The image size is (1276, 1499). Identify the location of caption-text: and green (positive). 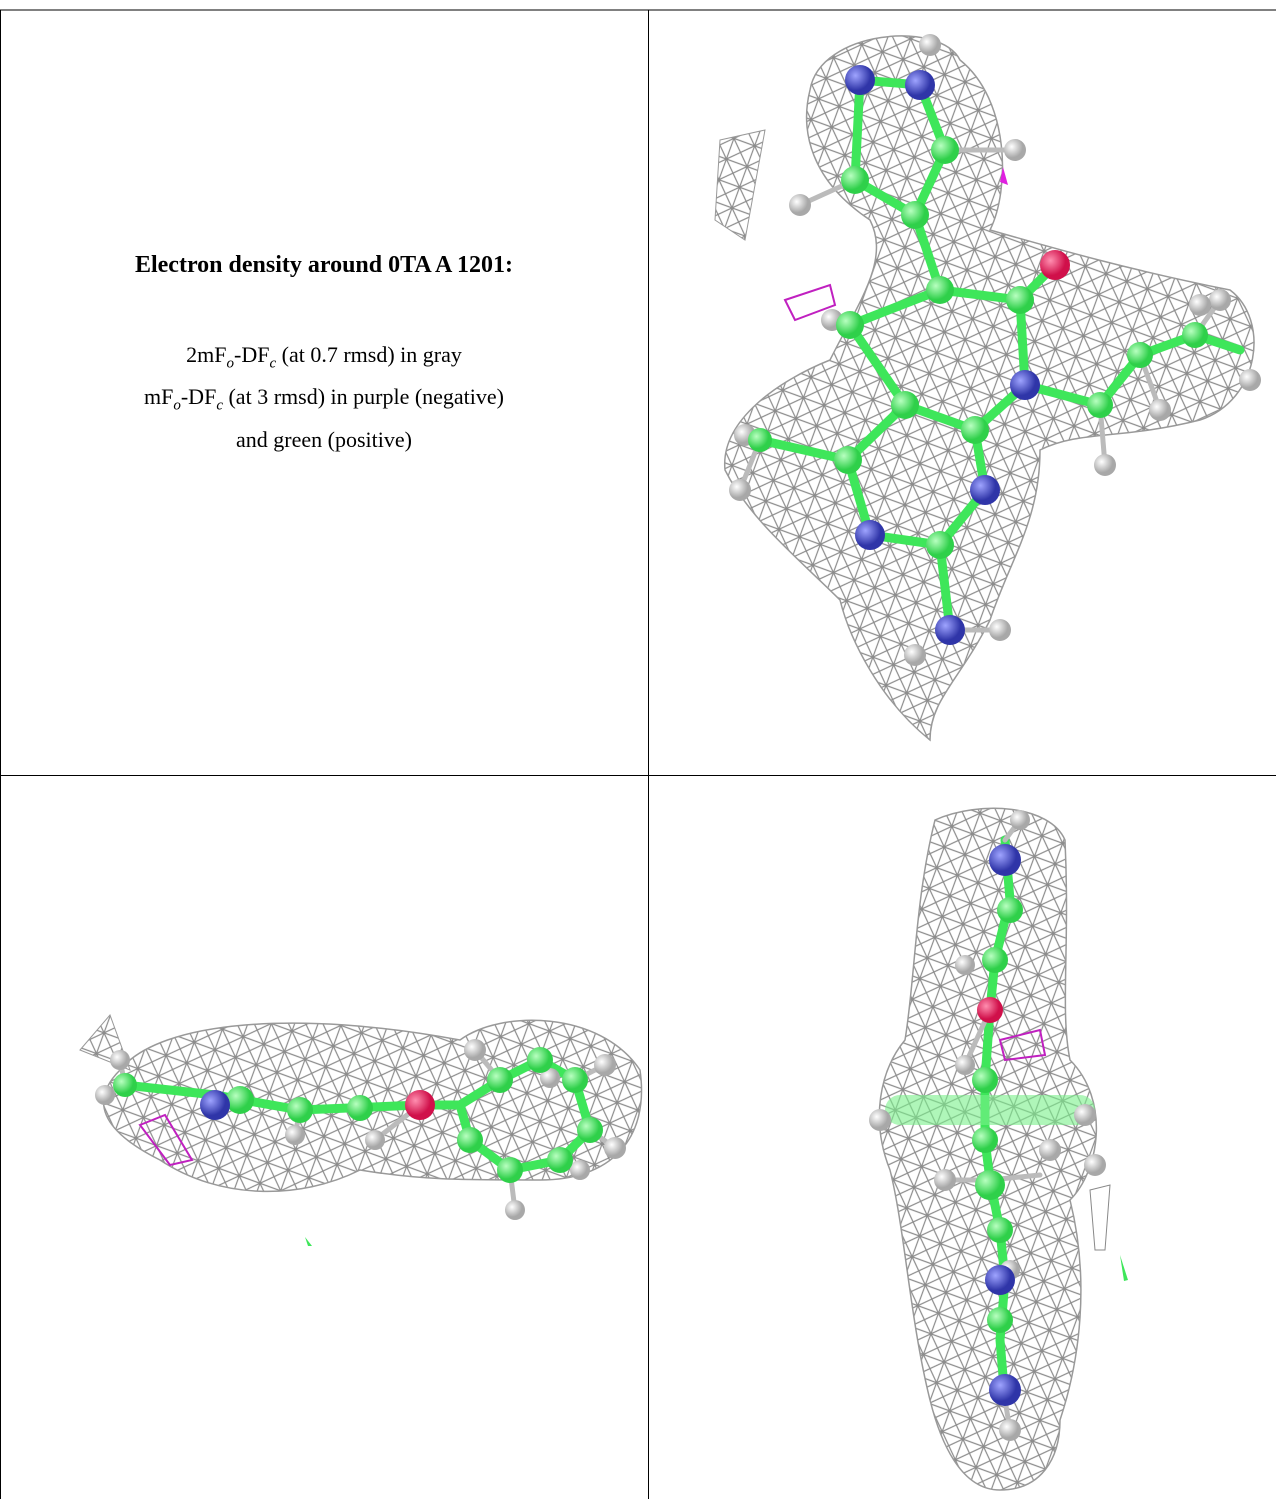
(324, 439).